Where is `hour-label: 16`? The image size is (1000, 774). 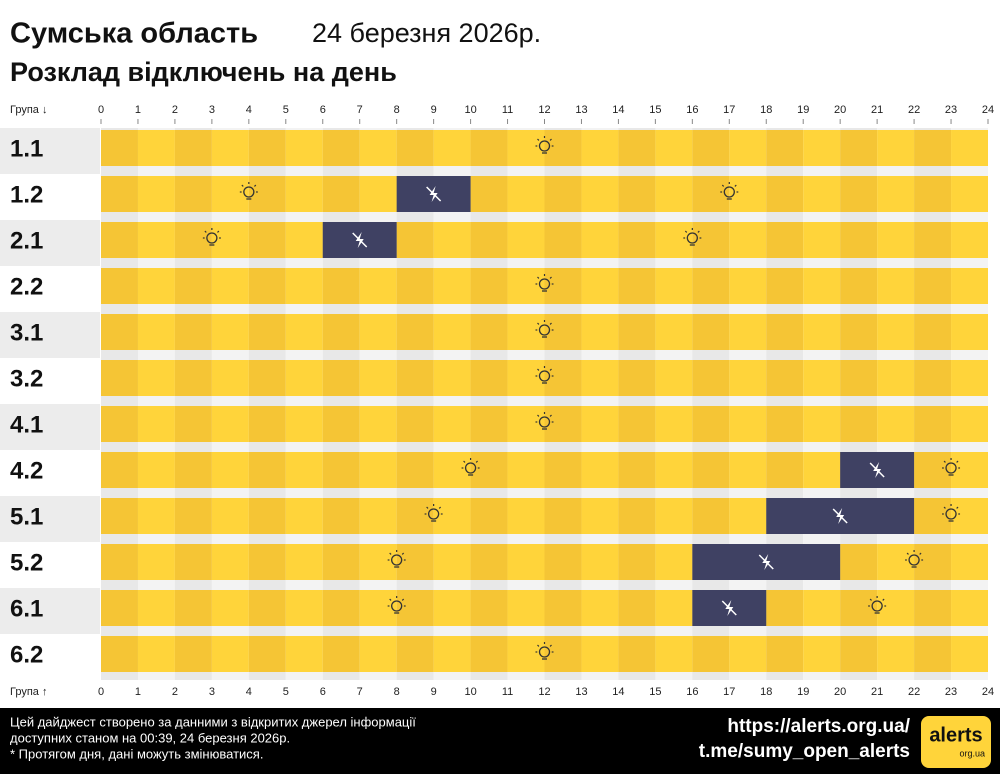 hour-label: 16 is located at coordinates (692, 692).